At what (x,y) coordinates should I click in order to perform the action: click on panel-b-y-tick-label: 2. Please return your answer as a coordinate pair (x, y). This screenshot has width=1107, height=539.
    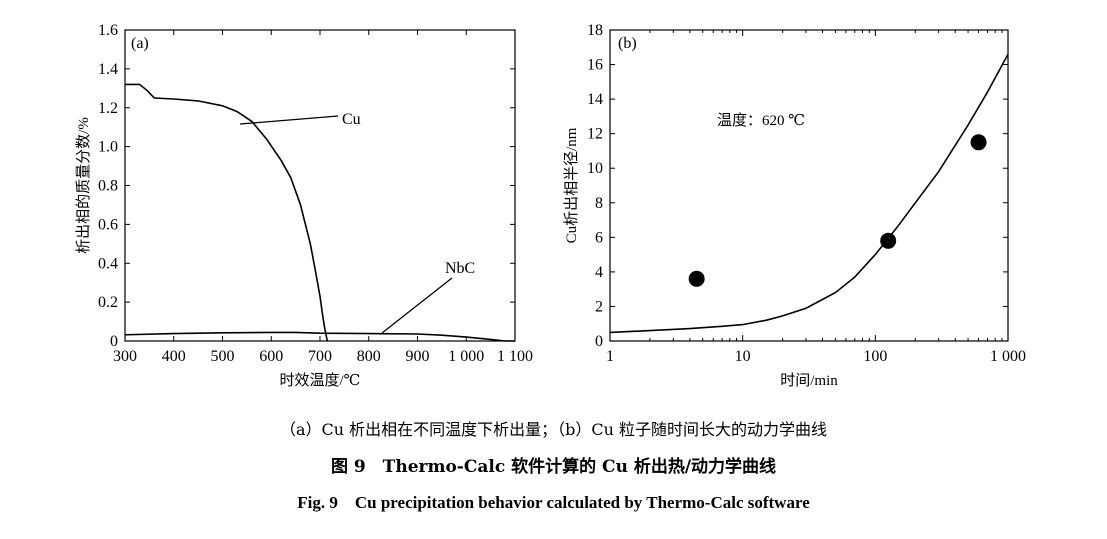
    Looking at the image, I should click on (599, 306).